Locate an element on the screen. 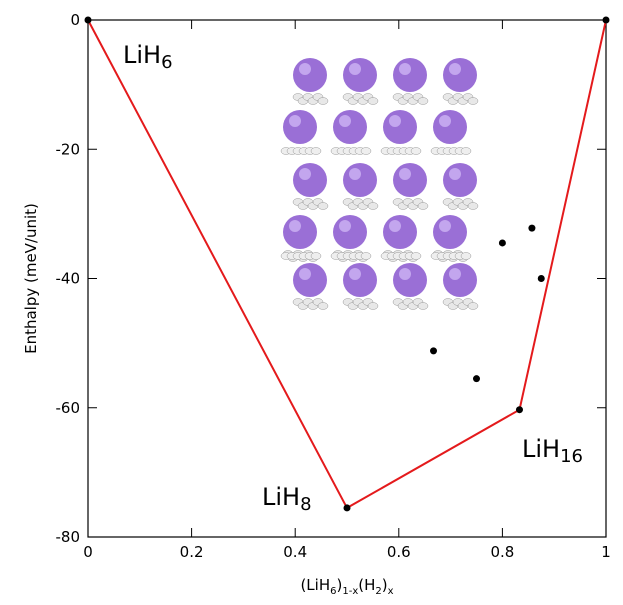 This screenshot has height=605, width=623. x-tick-label: 0 is located at coordinates (88, 552).